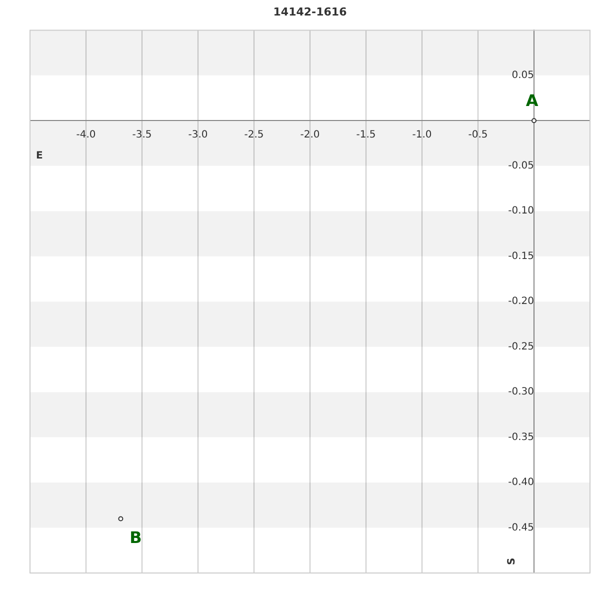 This screenshot has height=600, width=600. Describe the element at coordinates (521, 211) in the screenshot. I see `y-tick-label: -0.10` at that location.